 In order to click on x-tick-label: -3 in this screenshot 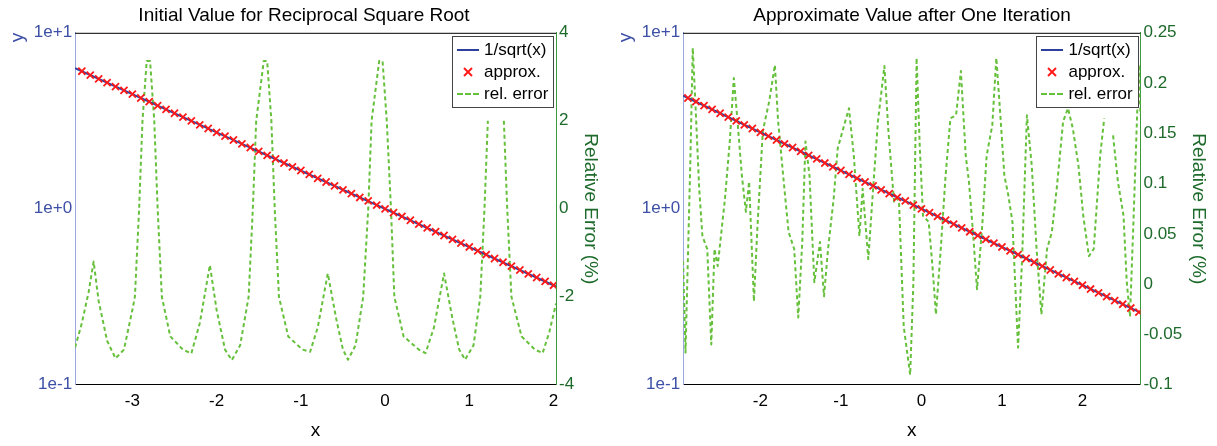, I will do `click(132, 400)`.